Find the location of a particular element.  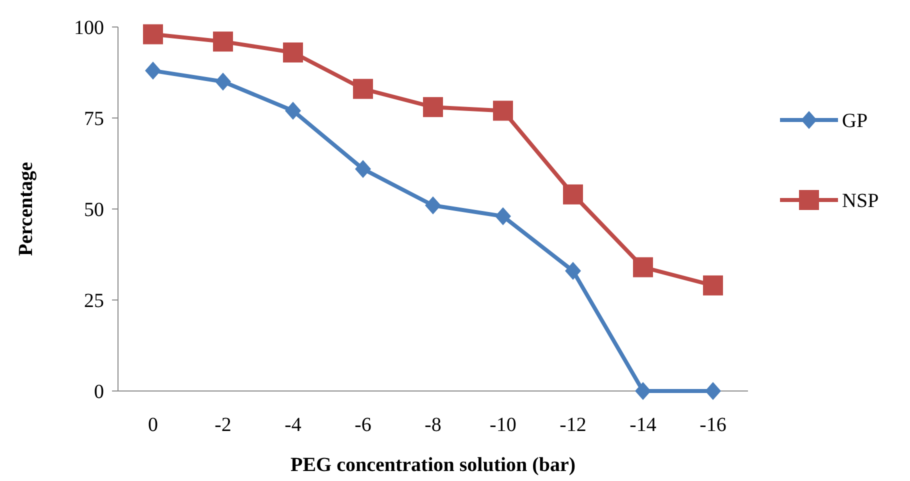

x-tick-label: -10 is located at coordinates (503, 425).